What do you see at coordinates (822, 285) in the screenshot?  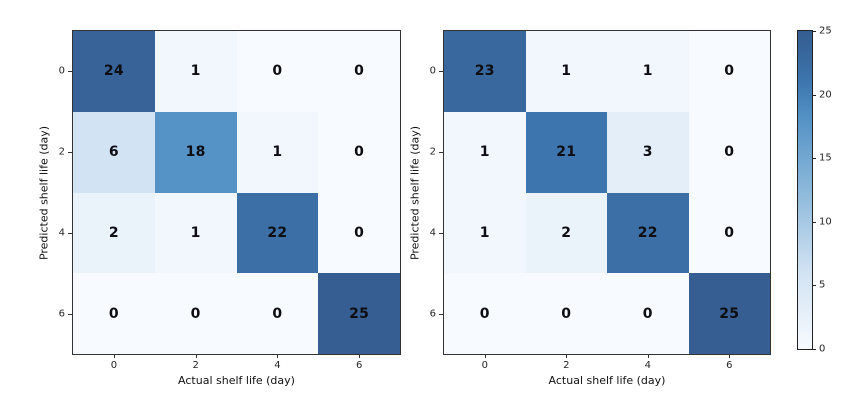 I see `colorbar-tick-label: 5` at bounding box center [822, 285].